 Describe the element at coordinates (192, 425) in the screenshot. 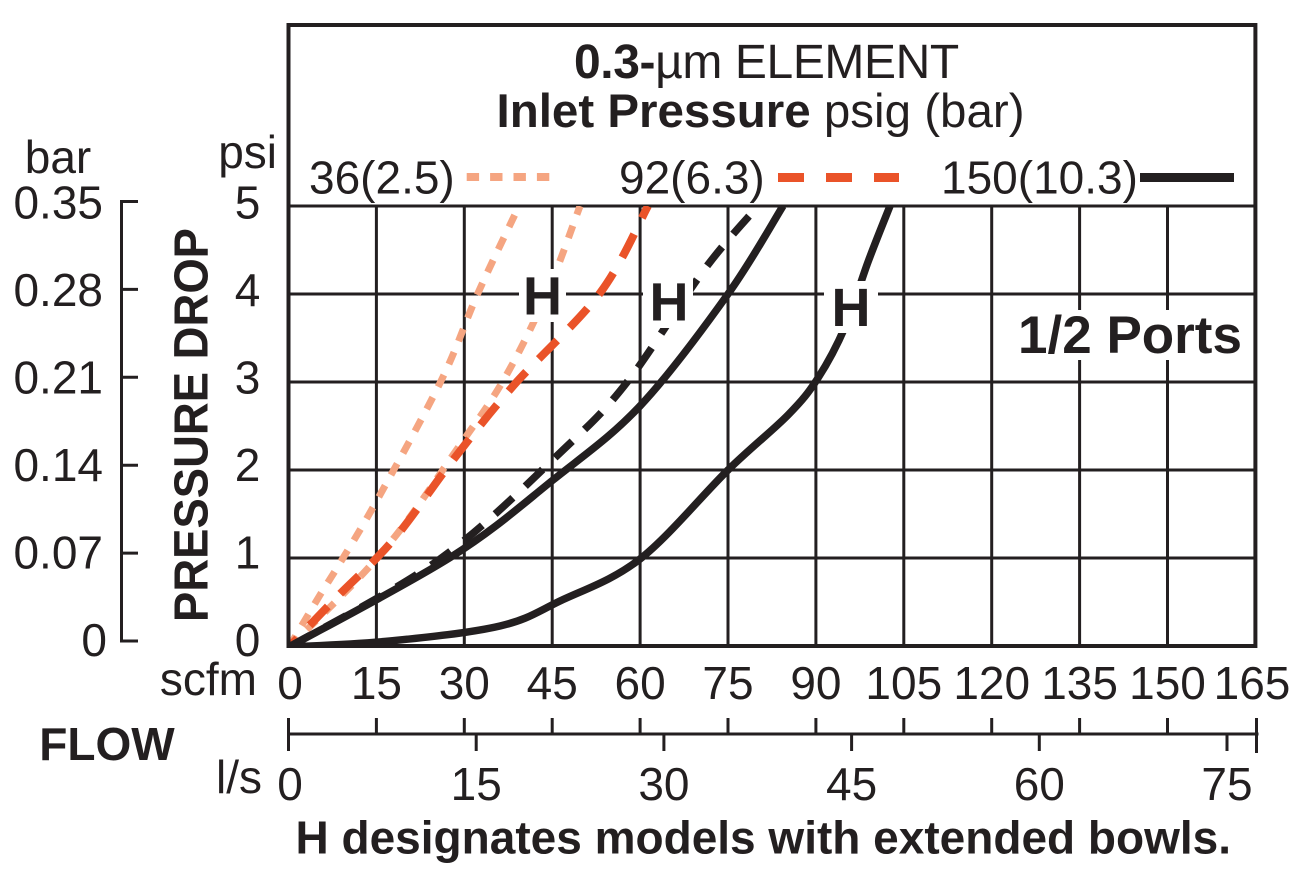

I see `svg-text: PRESSURE DROP` at that location.